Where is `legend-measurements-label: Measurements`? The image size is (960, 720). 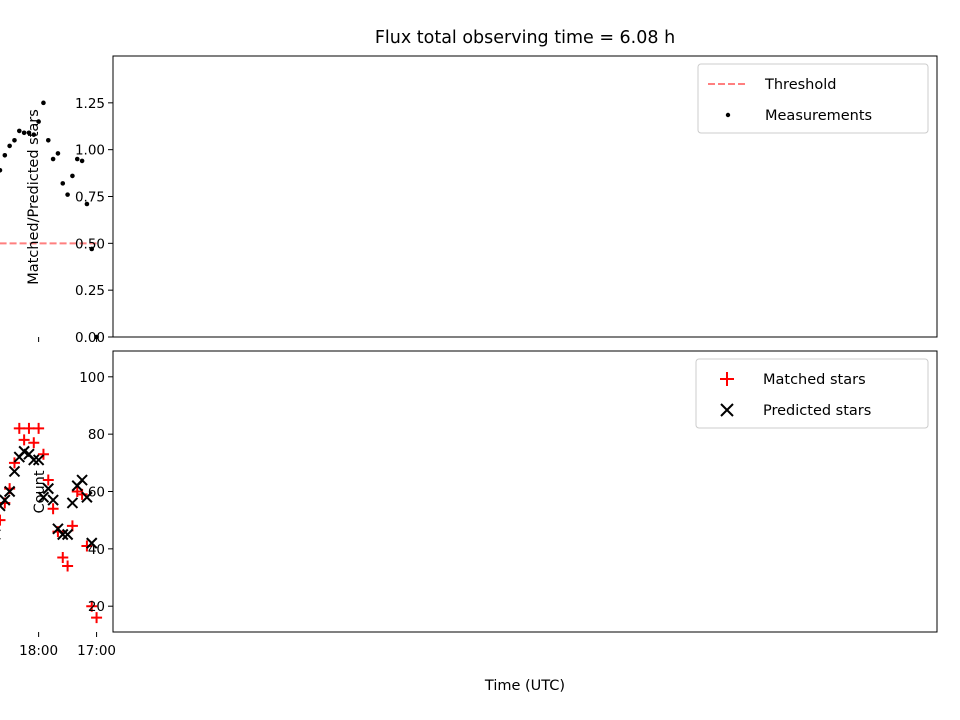
legend-measurements-label: Measurements is located at coordinates (818, 116).